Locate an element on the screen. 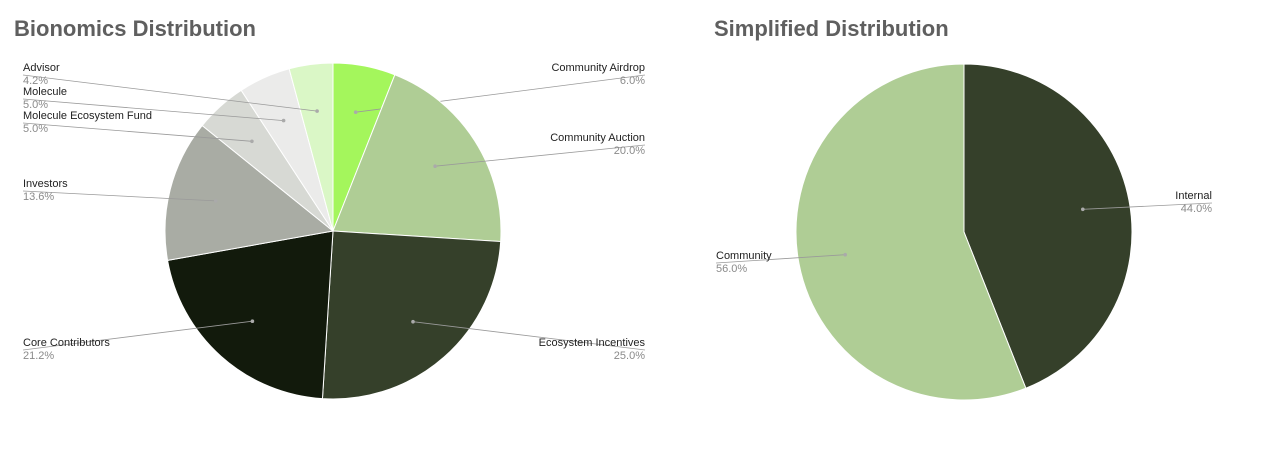  pie-slice-investors is located at coordinates (249, 192).